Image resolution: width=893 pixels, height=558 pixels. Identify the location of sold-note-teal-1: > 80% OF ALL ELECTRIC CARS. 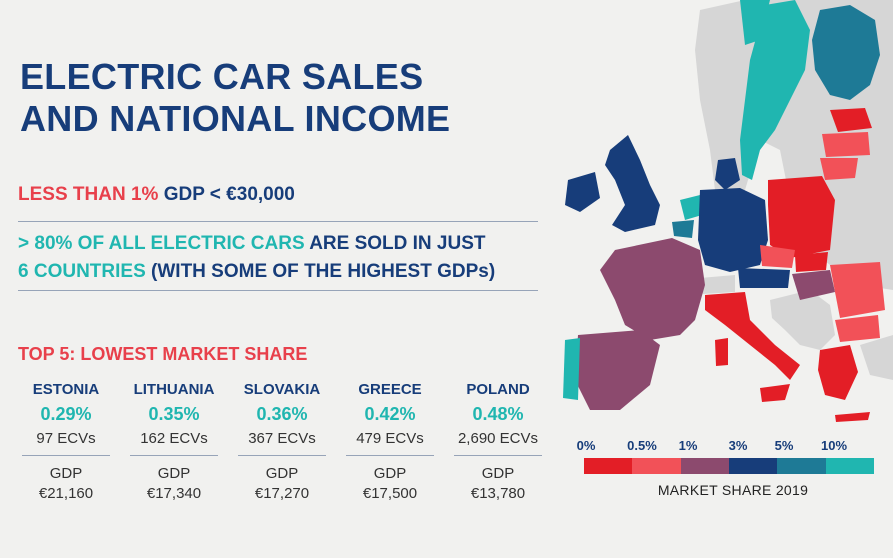
(161, 243).